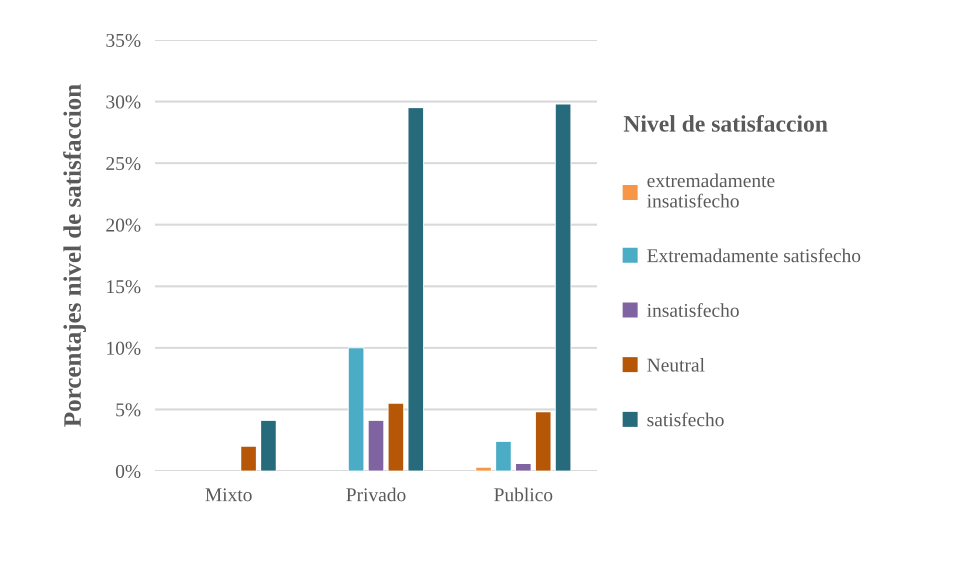 This screenshot has width=953, height=579. I want to click on y-tick-label: 0%, so click(128, 471).